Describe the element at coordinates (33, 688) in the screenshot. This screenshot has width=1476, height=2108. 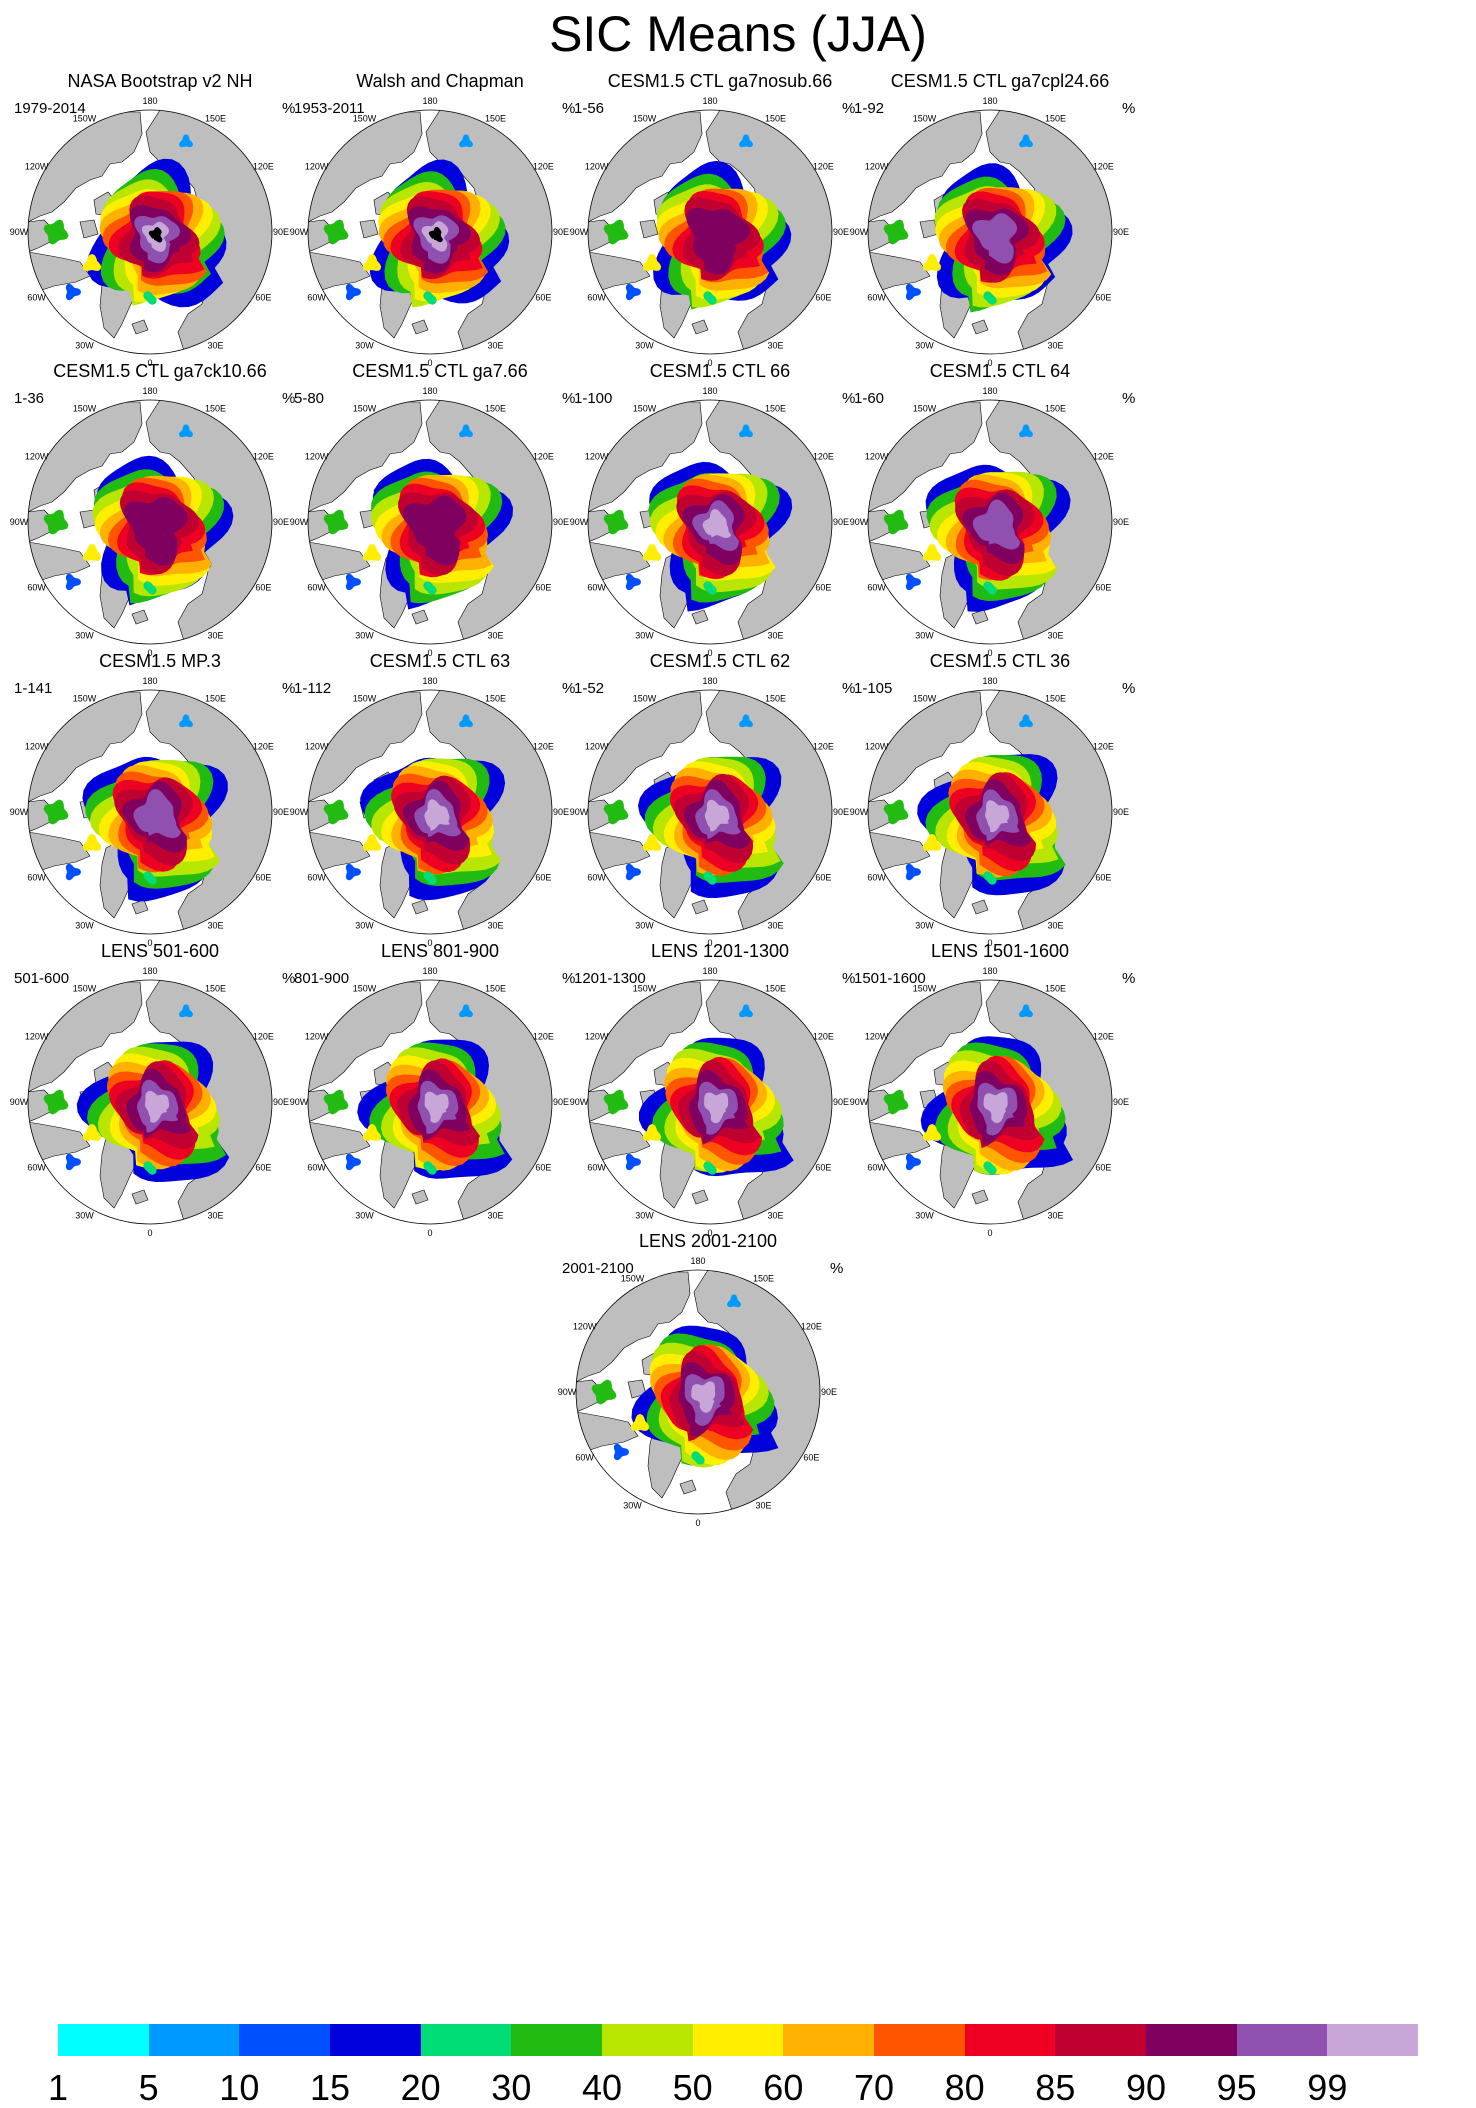
I see `panel-years: 1-141` at that location.